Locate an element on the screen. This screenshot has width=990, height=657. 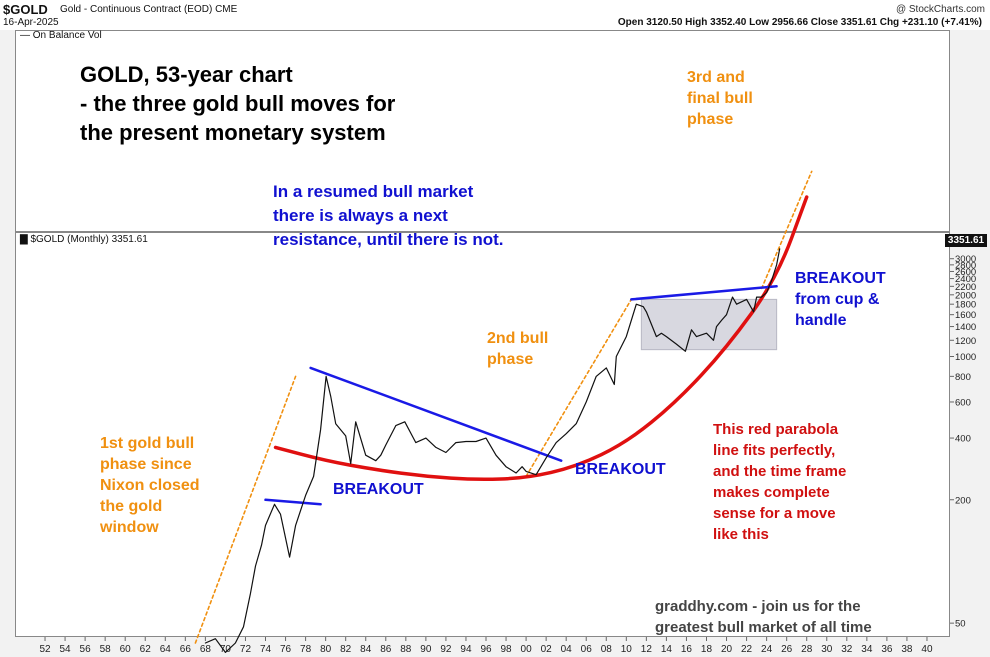
x-tick-label: 92 is located at coordinates (446, 649).